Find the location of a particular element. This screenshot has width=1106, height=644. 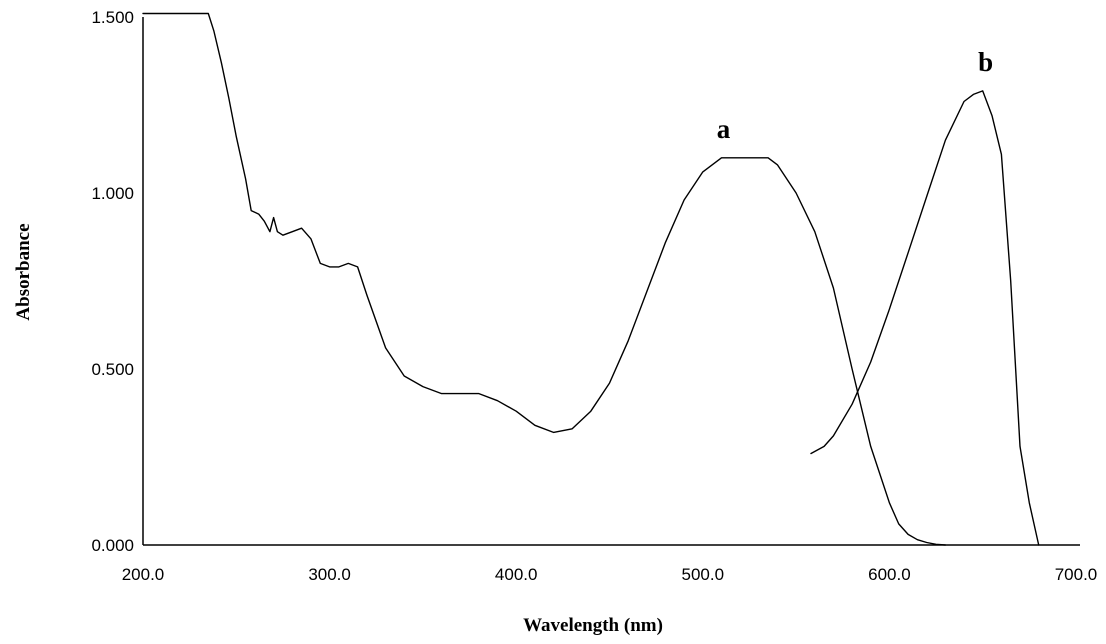

x-axis-title: Wavelength (nm) is located at coordinates (593, 625).